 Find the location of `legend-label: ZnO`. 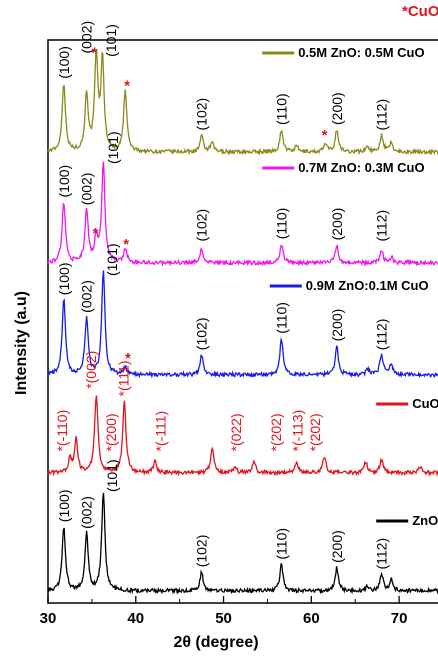

legend-label: ZnO is located at coordinates (425, 520).